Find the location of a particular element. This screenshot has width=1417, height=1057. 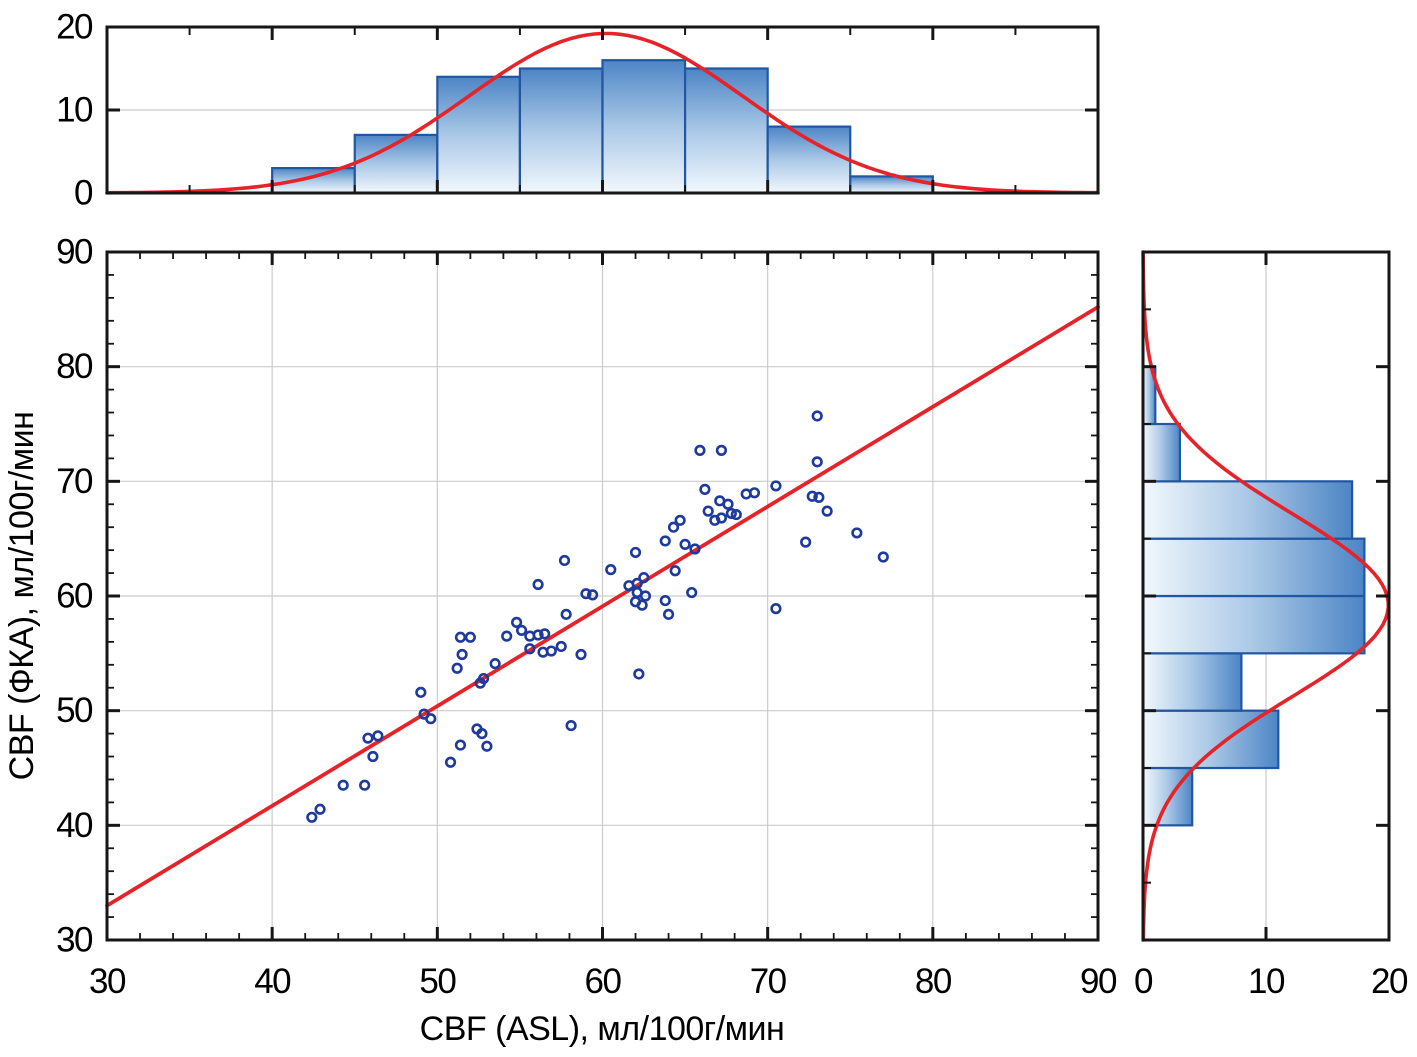

tick-label-x: 70 is located at coordinates (768, 981).